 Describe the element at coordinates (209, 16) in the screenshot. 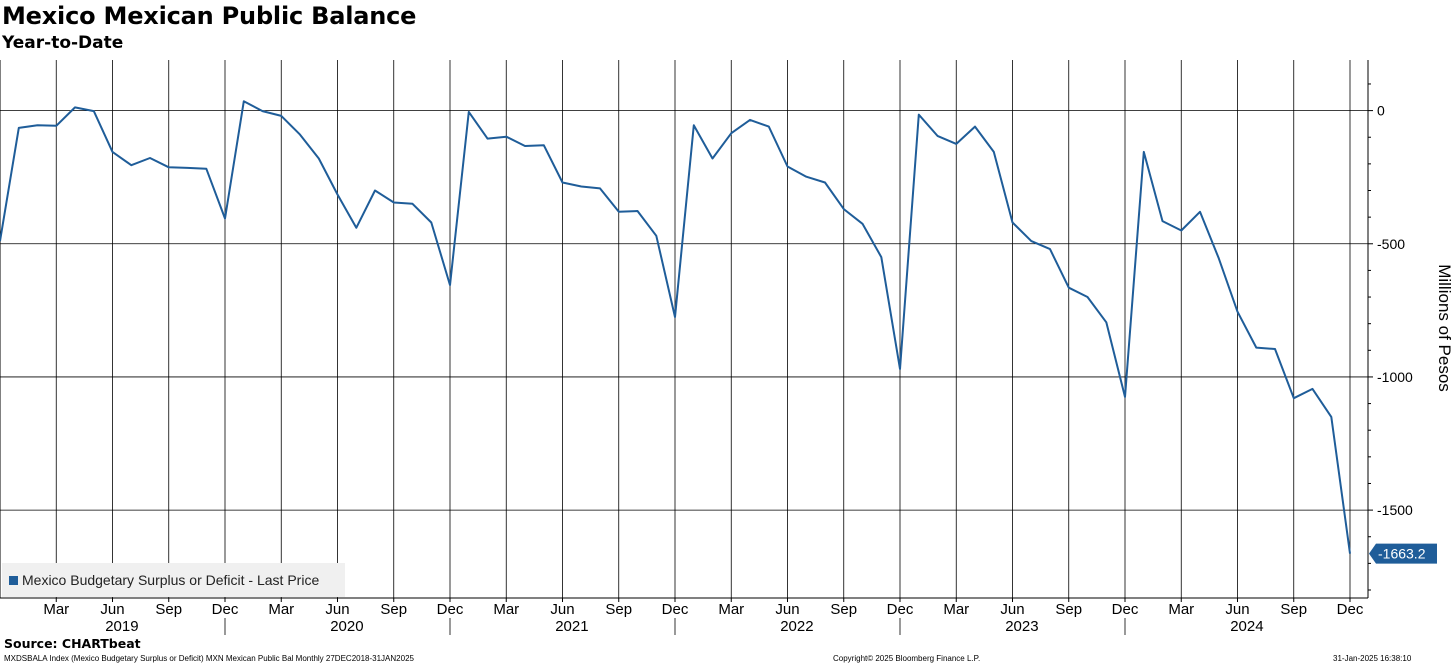

I see `chart-title: Mexico Mexican Public Balance` at that location.